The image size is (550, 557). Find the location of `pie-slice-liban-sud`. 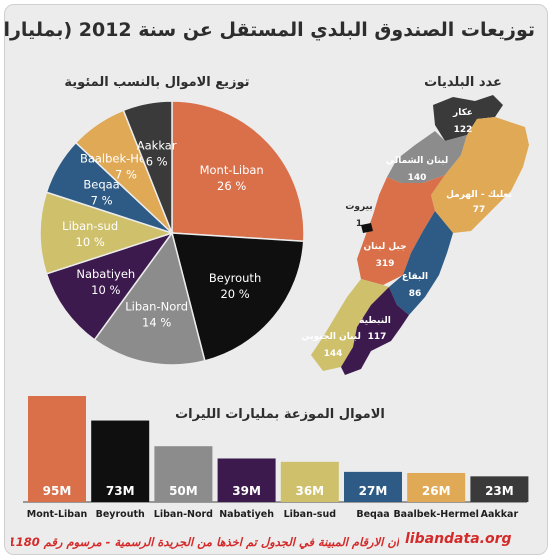

pie-slice-liban-sud is located at coordinates (107, 233).